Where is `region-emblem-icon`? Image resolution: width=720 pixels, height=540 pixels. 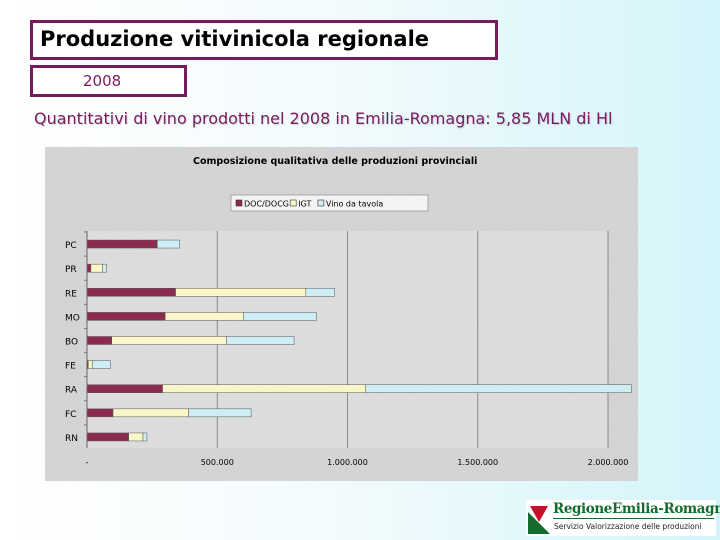
region-emblem-icon is located at coordinates (539, 520).